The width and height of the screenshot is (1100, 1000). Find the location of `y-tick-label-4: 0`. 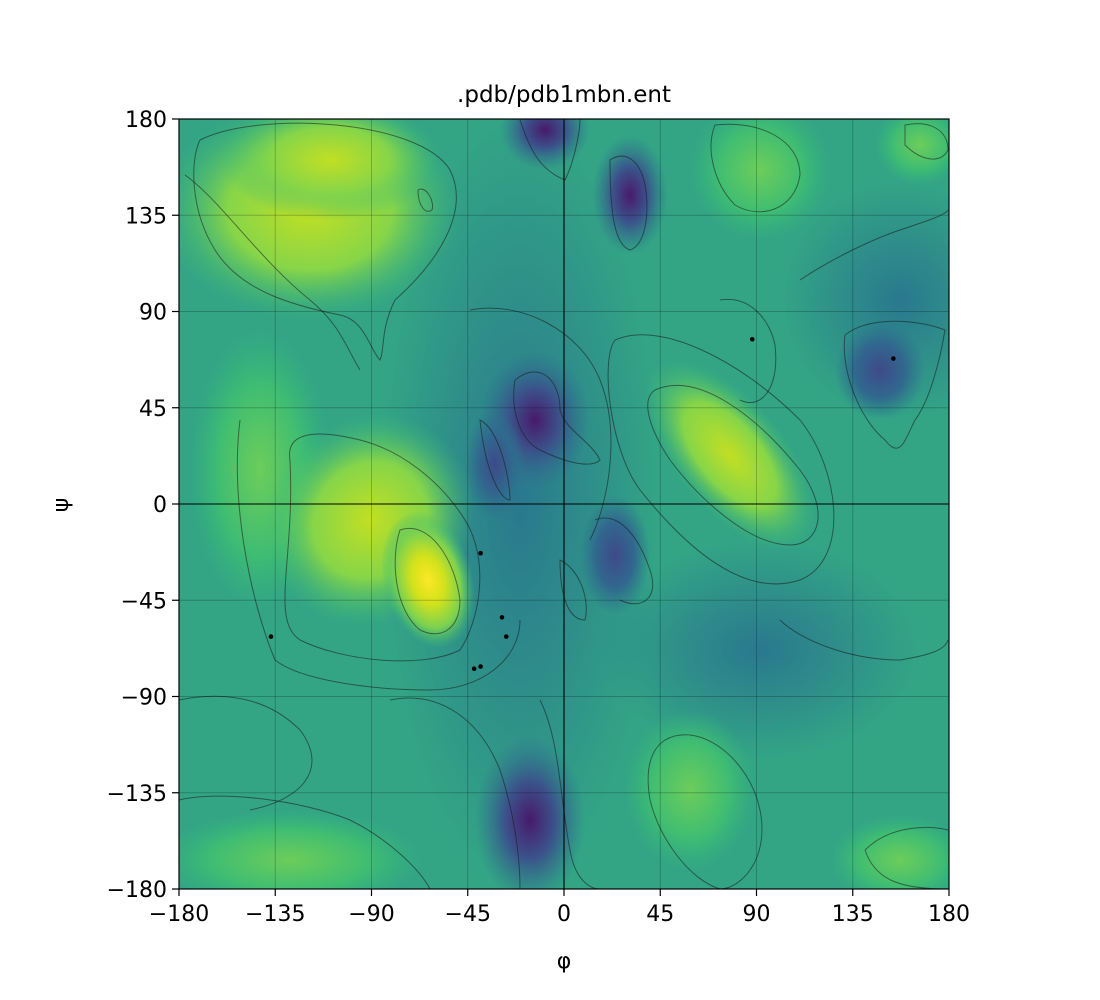

y-tick-label-4: 0 is located at coordinates (160, 505).